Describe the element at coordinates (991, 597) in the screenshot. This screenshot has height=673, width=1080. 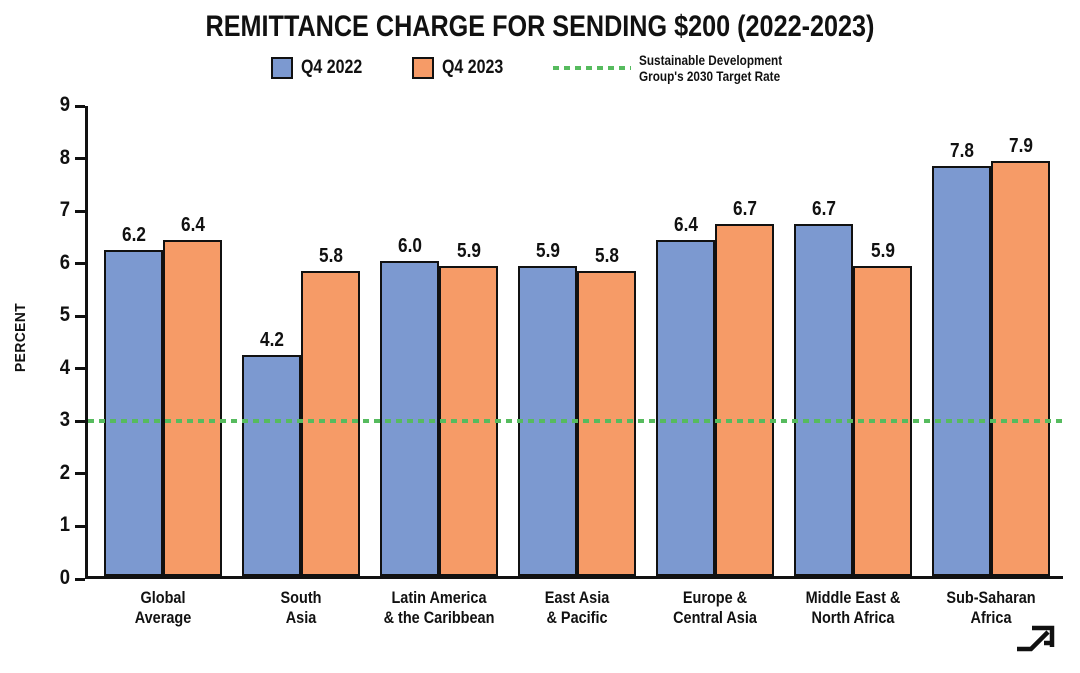
I see `category-label-line: Sub-Saharan` at that location.